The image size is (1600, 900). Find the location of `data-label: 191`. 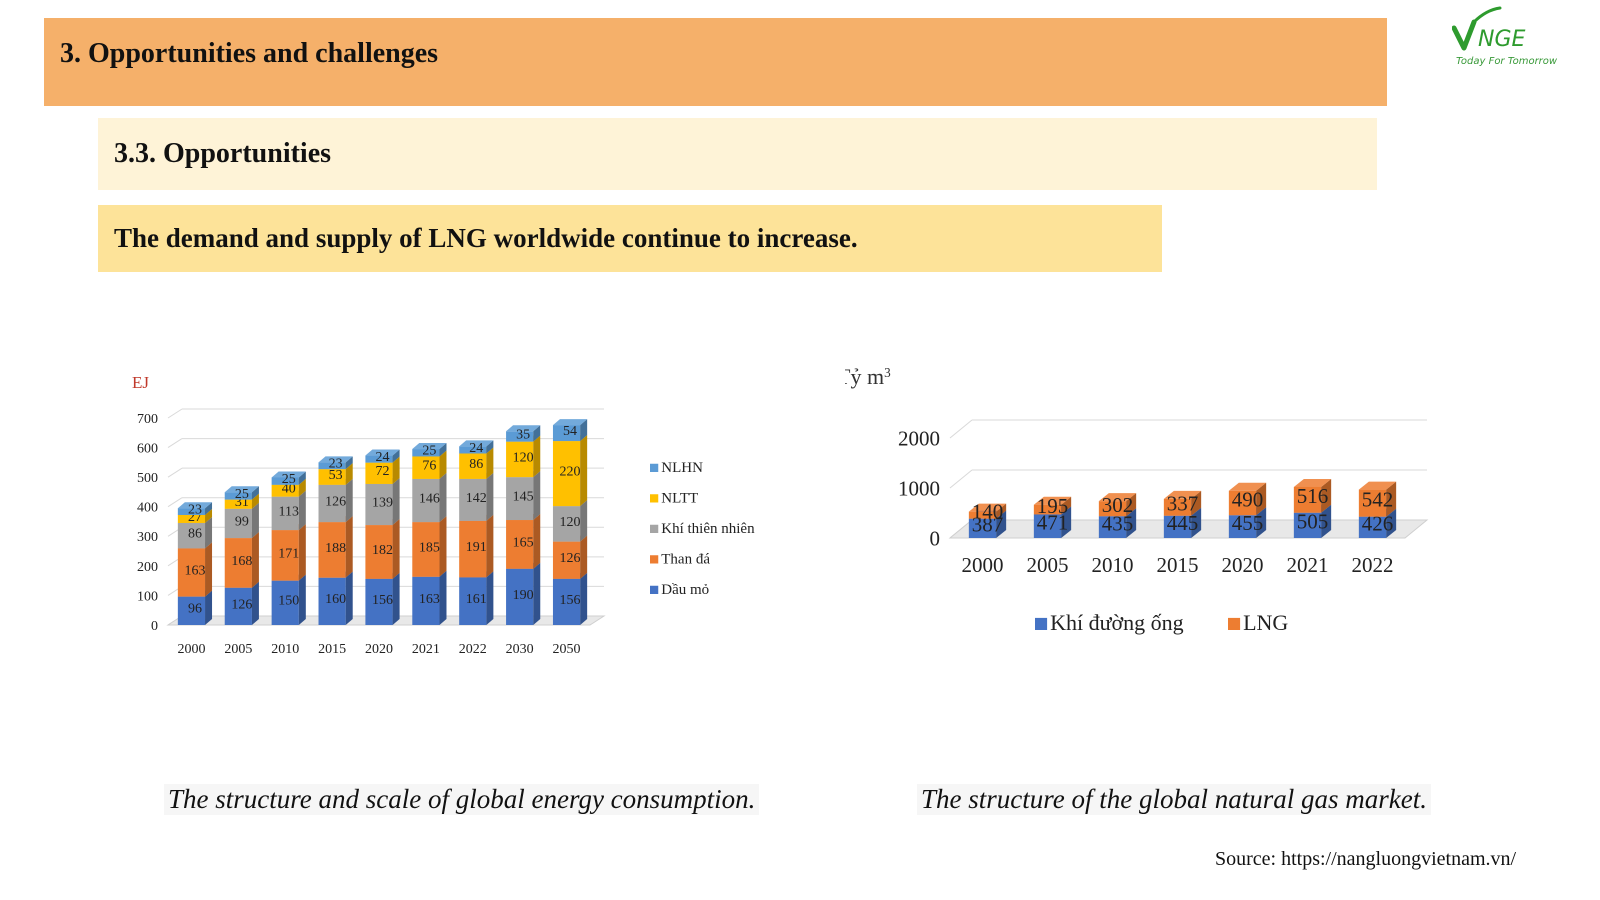

data-label: 191 is located at coordinates (476, 547).